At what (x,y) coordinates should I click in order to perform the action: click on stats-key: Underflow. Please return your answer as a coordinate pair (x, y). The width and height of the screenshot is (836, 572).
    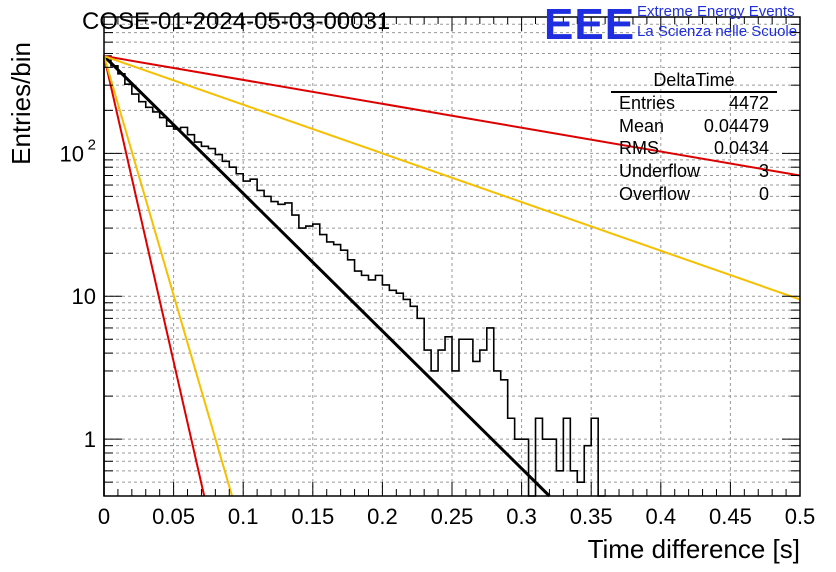
    Looking at the image, I should click on (660, 171).